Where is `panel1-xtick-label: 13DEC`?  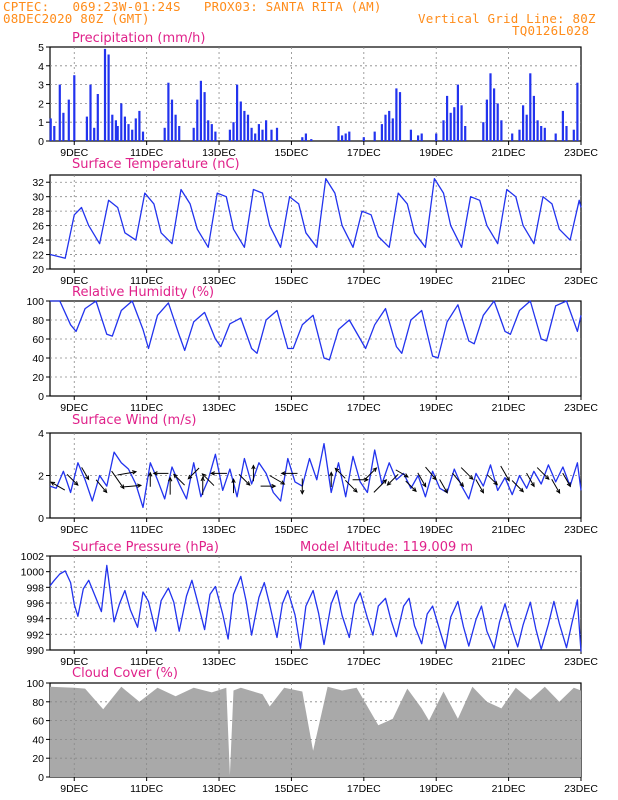 panel1-xtick-label: 13DEC is located at coordinates (219, 153).